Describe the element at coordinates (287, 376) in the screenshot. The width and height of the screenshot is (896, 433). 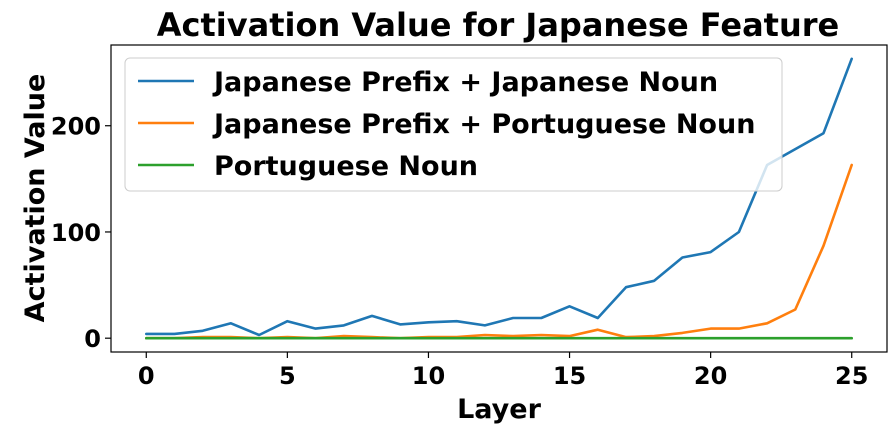
I see `x-tick-label: 5` at that location.